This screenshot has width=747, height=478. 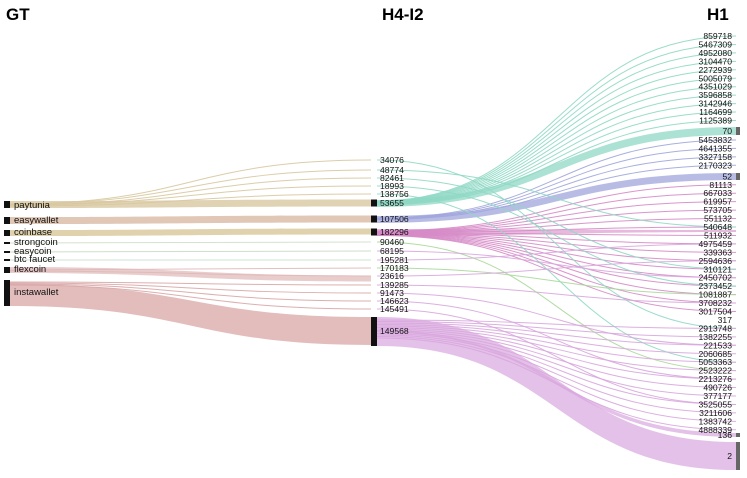 I want to click on right-label-4351029: 4351029, so click(x=716, y=87).